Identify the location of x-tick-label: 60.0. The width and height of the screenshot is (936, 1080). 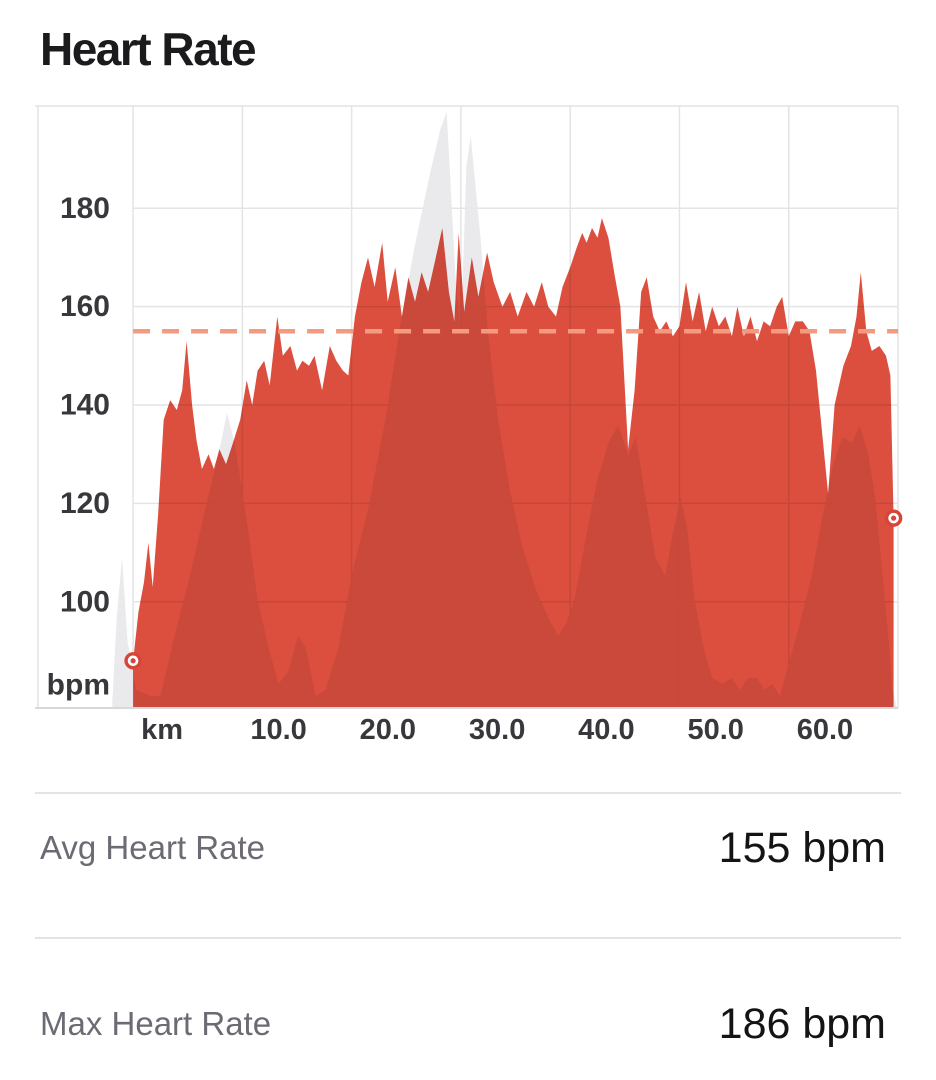
(825, 730).